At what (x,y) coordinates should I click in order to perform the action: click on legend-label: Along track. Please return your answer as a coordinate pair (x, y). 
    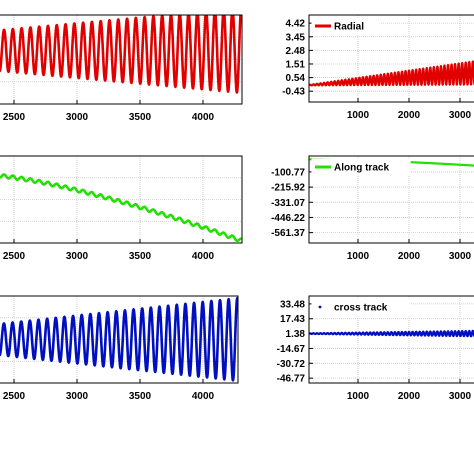
    Looking at the image, I should click on (361, 168).